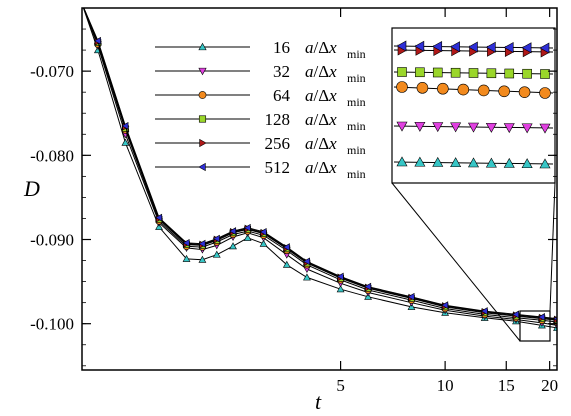 Image resolution: width=571 pixels, height=416 pixels. What do you see at coordinates (445, 385) in the screenshot?
I see `x-tick-label: 10` at bounding box center [445, 385].